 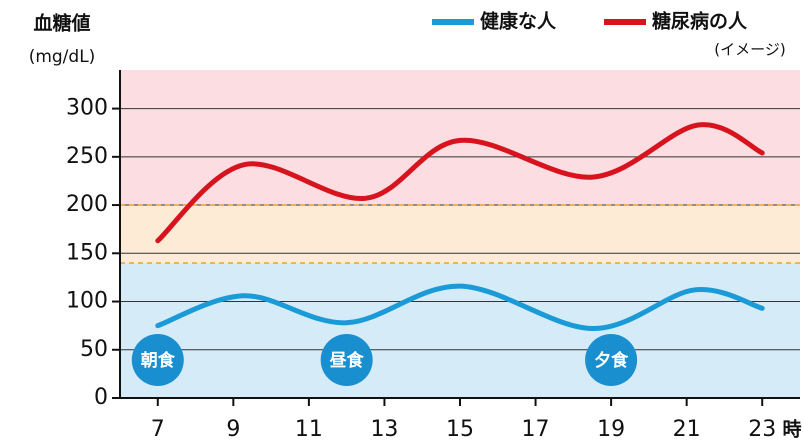 I want to click on legend-note: (イメージ), so click(x=749, y=50).